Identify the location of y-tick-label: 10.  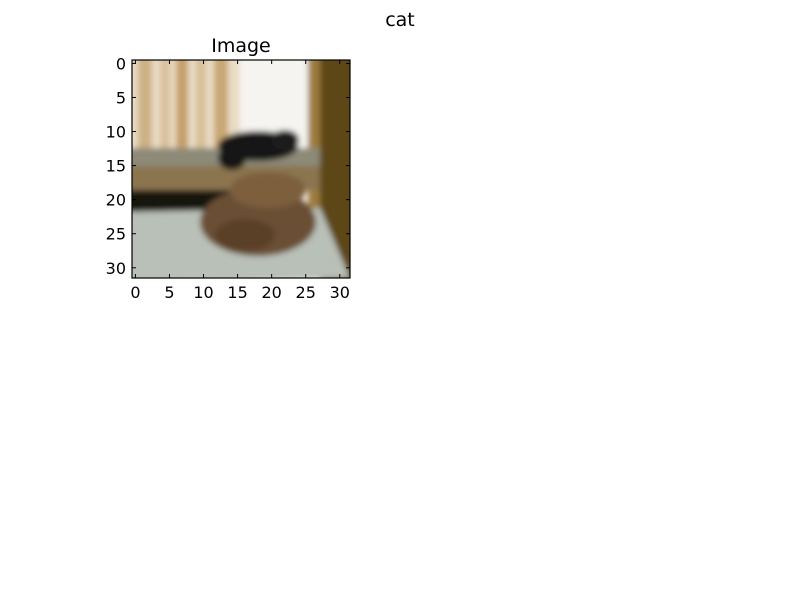
(116, 132).